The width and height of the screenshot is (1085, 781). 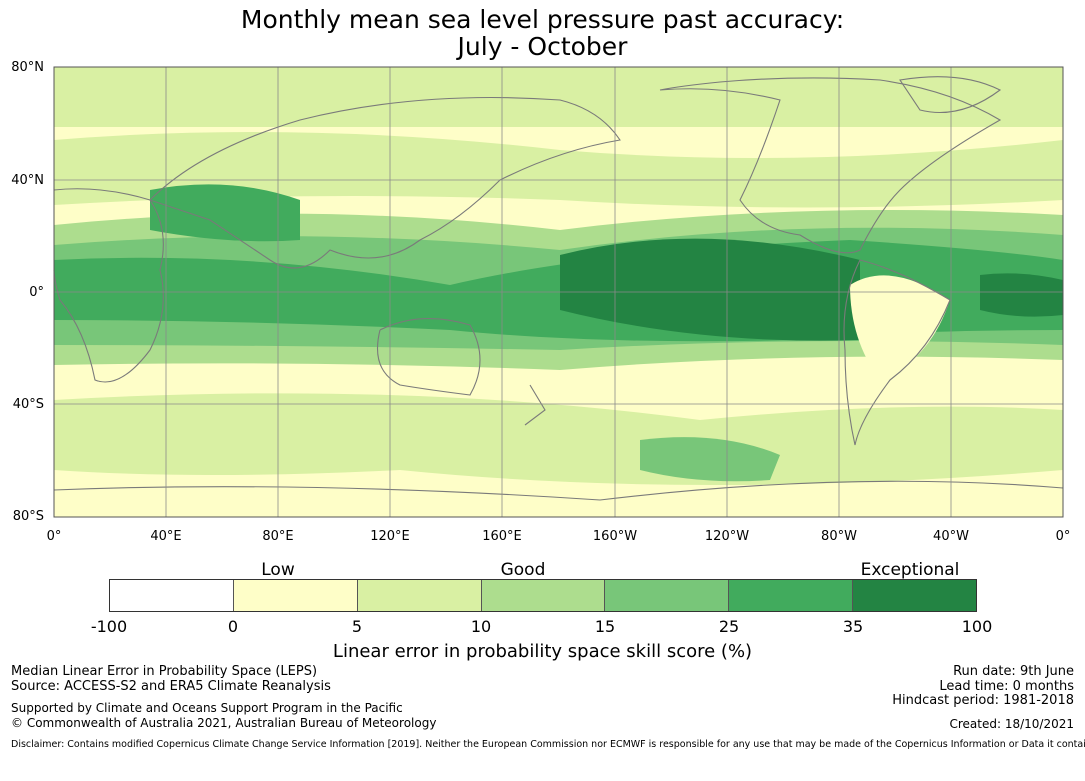 I want to click on lon-label-0-left: 0°, so click(x=54, y=536).